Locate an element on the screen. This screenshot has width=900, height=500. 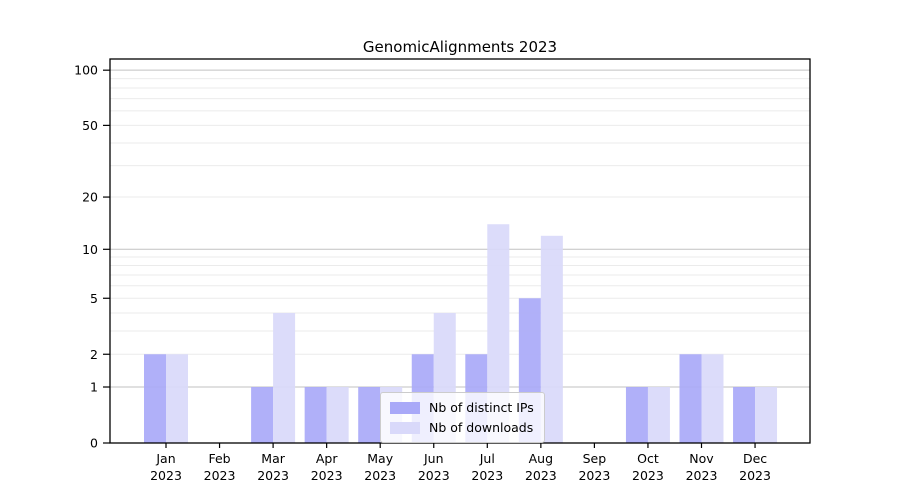
x-tick-label-month: Jan is located at coordinates (165, 458).